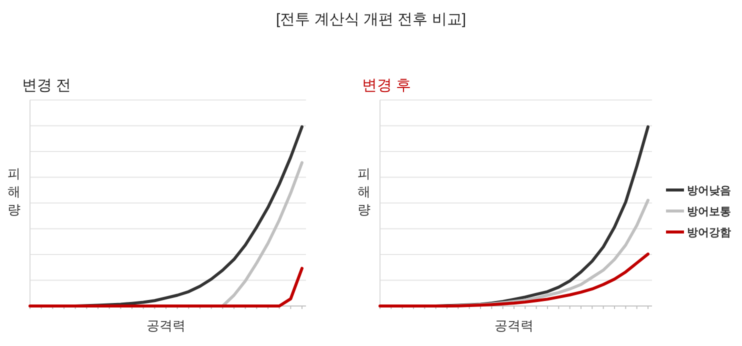  I want to click on legend-label: 방어낮음, so click(709, 191).